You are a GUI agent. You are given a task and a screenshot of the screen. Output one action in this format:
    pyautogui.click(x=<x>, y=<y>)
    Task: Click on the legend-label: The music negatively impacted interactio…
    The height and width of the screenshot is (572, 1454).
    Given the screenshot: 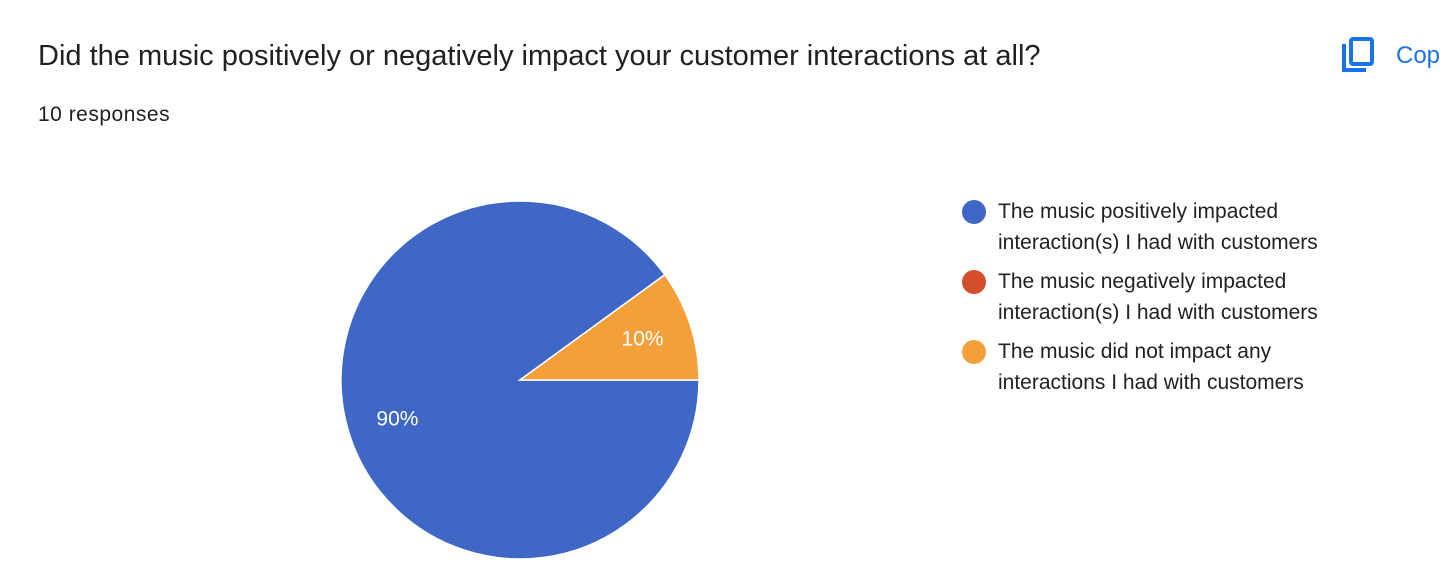 What is the action you would take?
    pyautogui.click(x=1158, y=297)
    